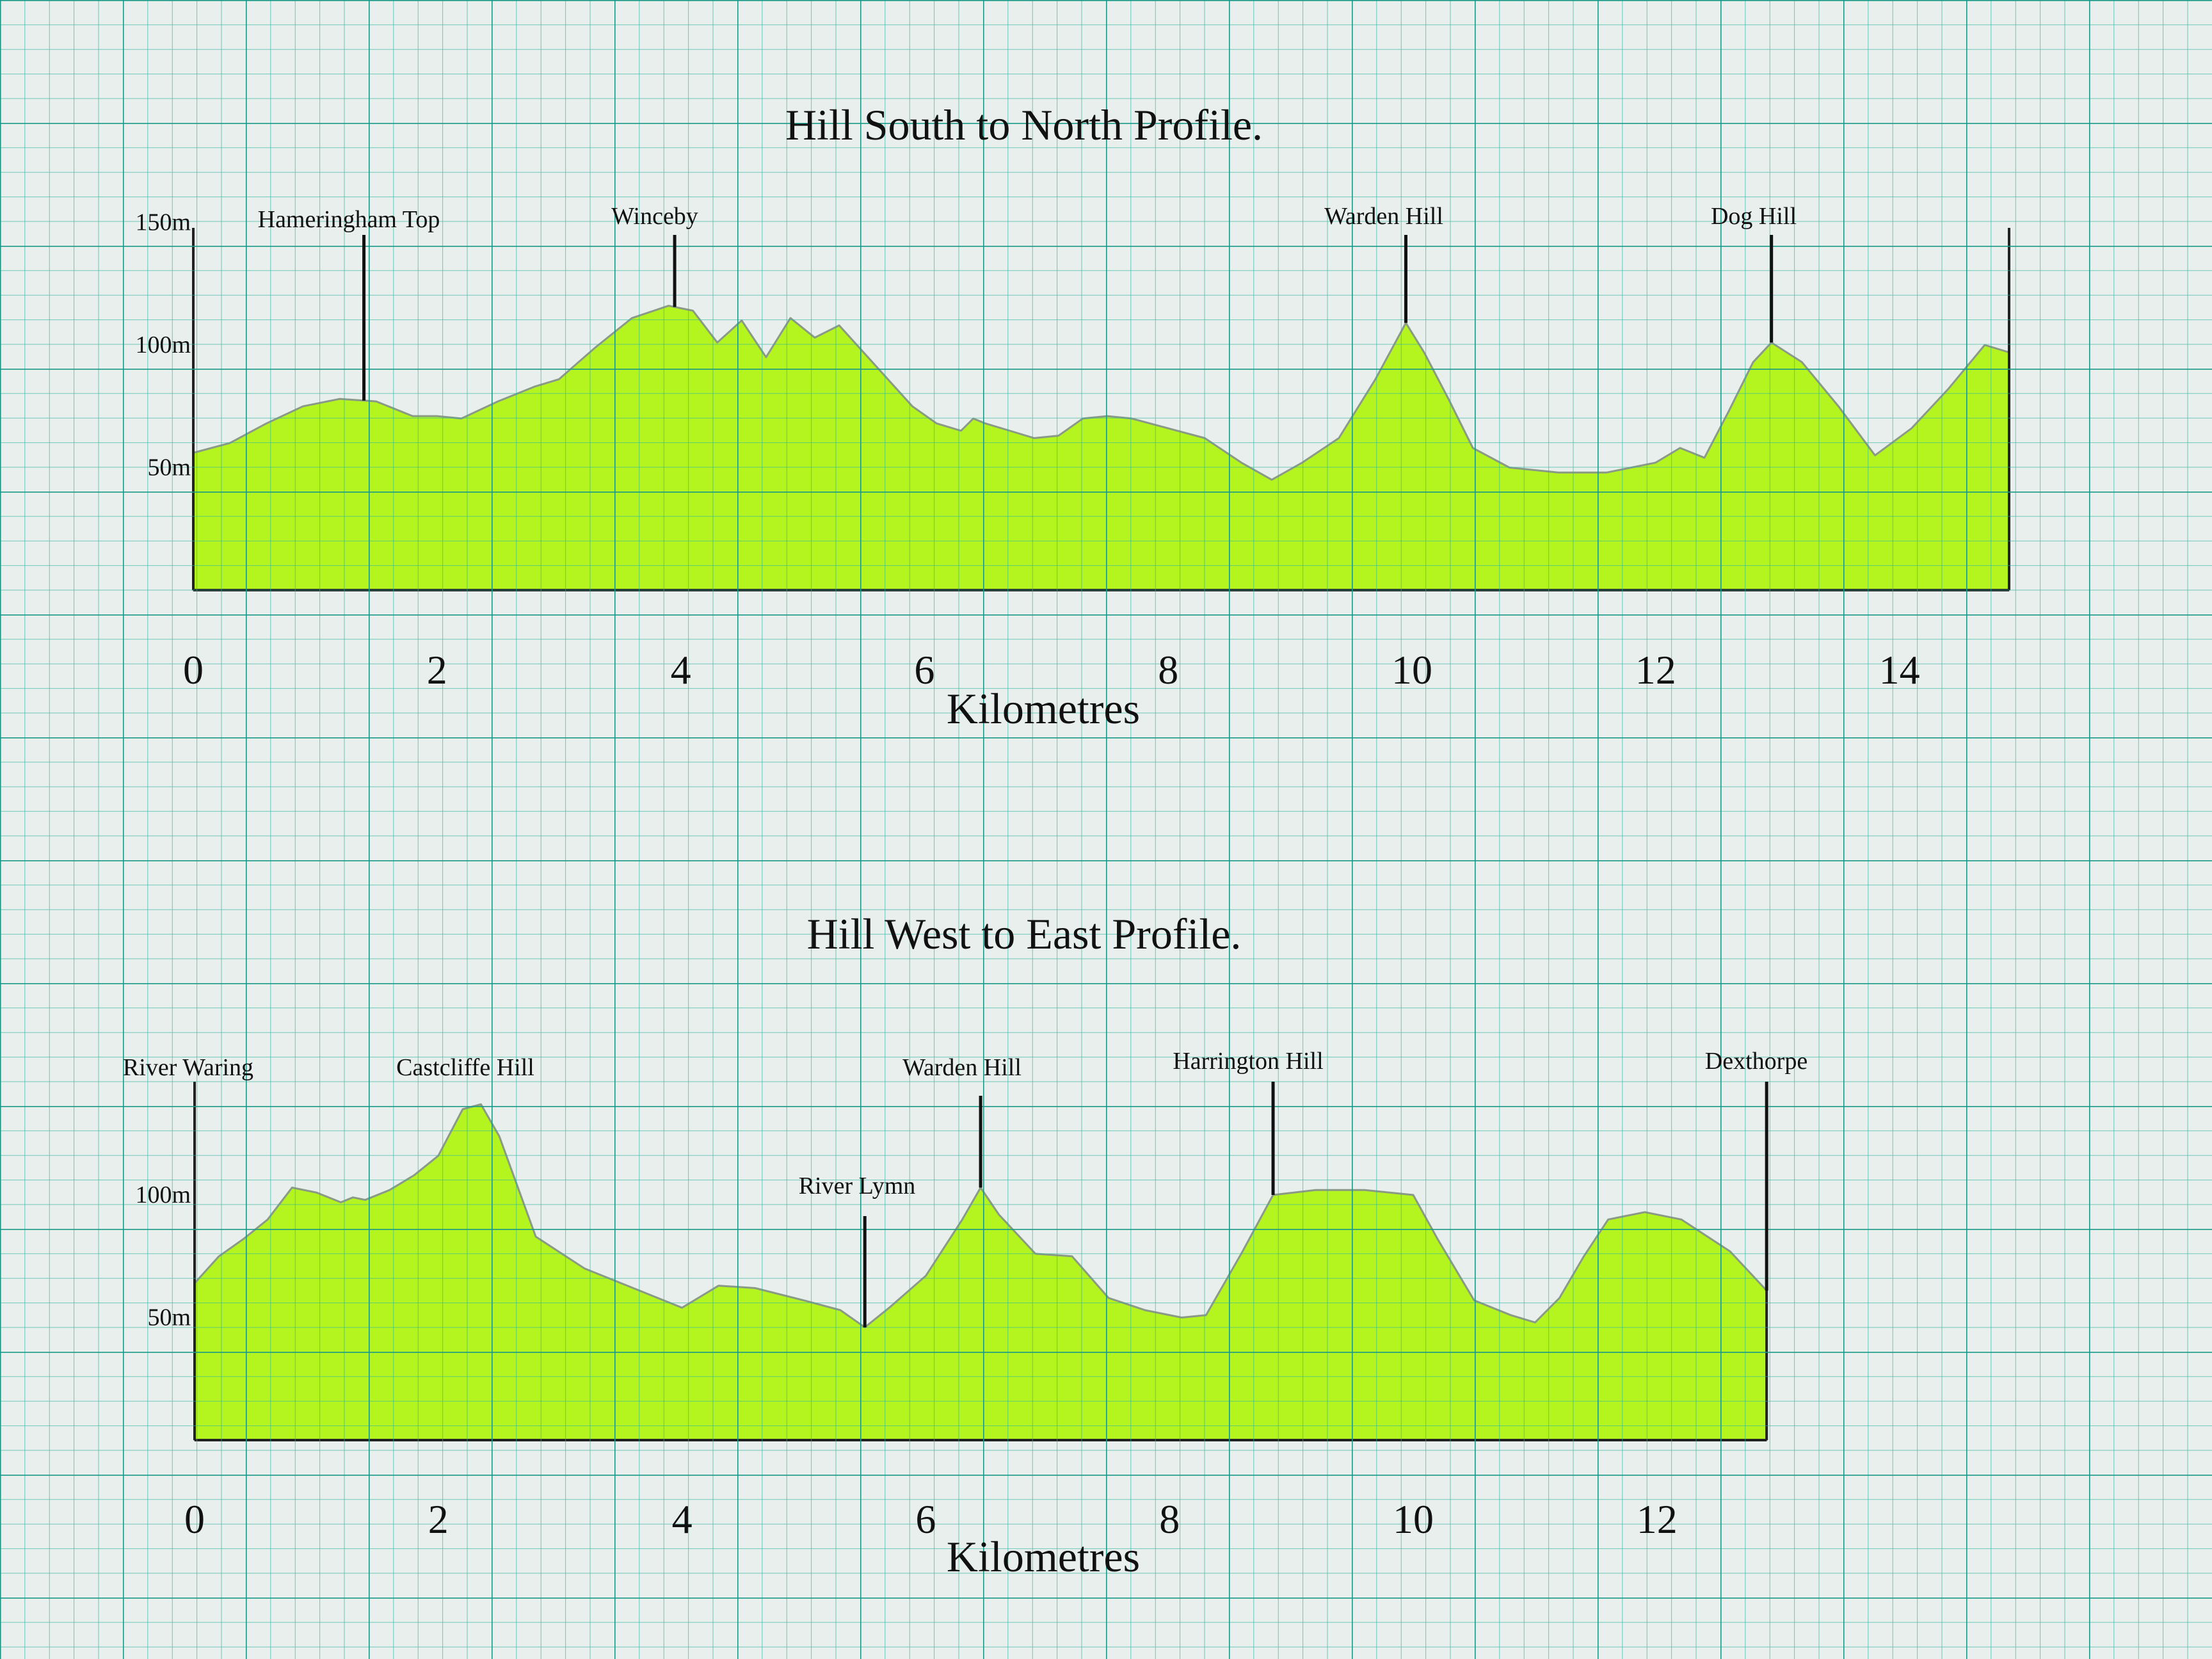  What do you see at coordinates (1024, 124) in the screenshot?
I see `south-north-chart-title: Hill South to North Profile.` at bounding box center [1024, 124].